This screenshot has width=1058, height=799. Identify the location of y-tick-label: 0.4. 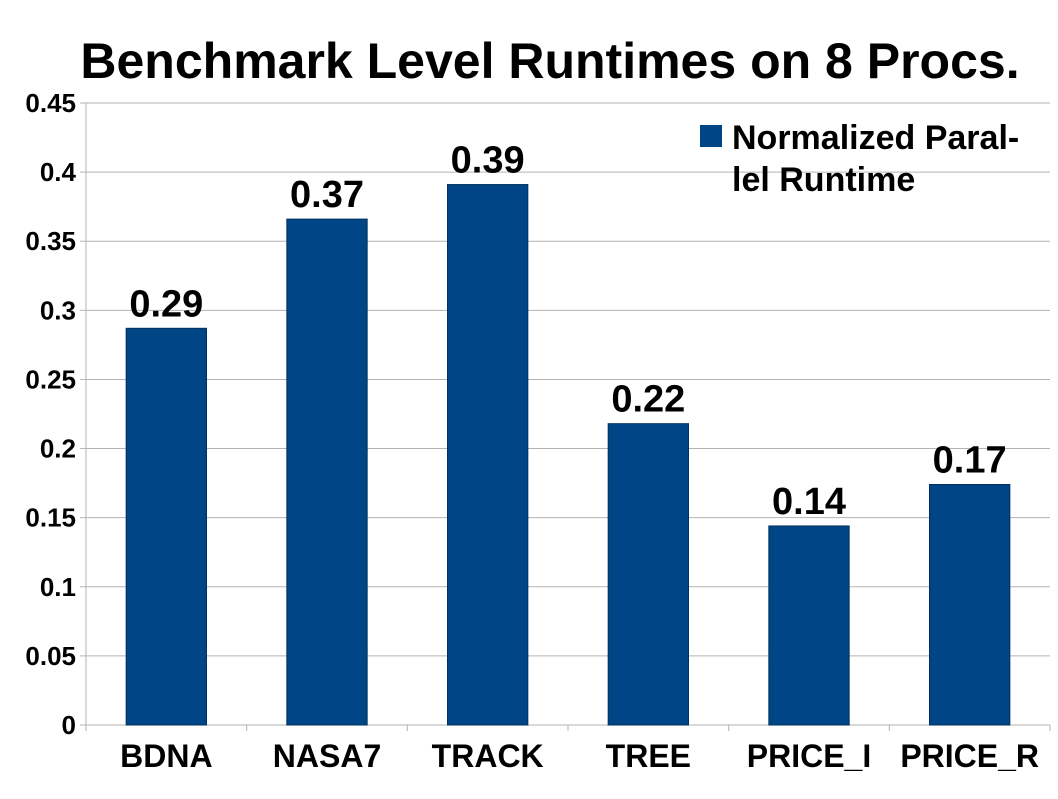
(58, 172).